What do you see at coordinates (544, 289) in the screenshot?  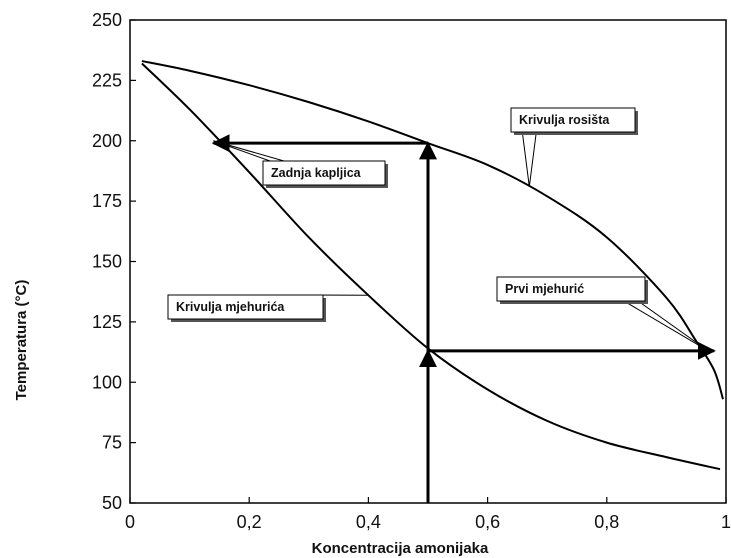 I see `callout-label: Prvi mjehurić` at bounding box center [544, 289].